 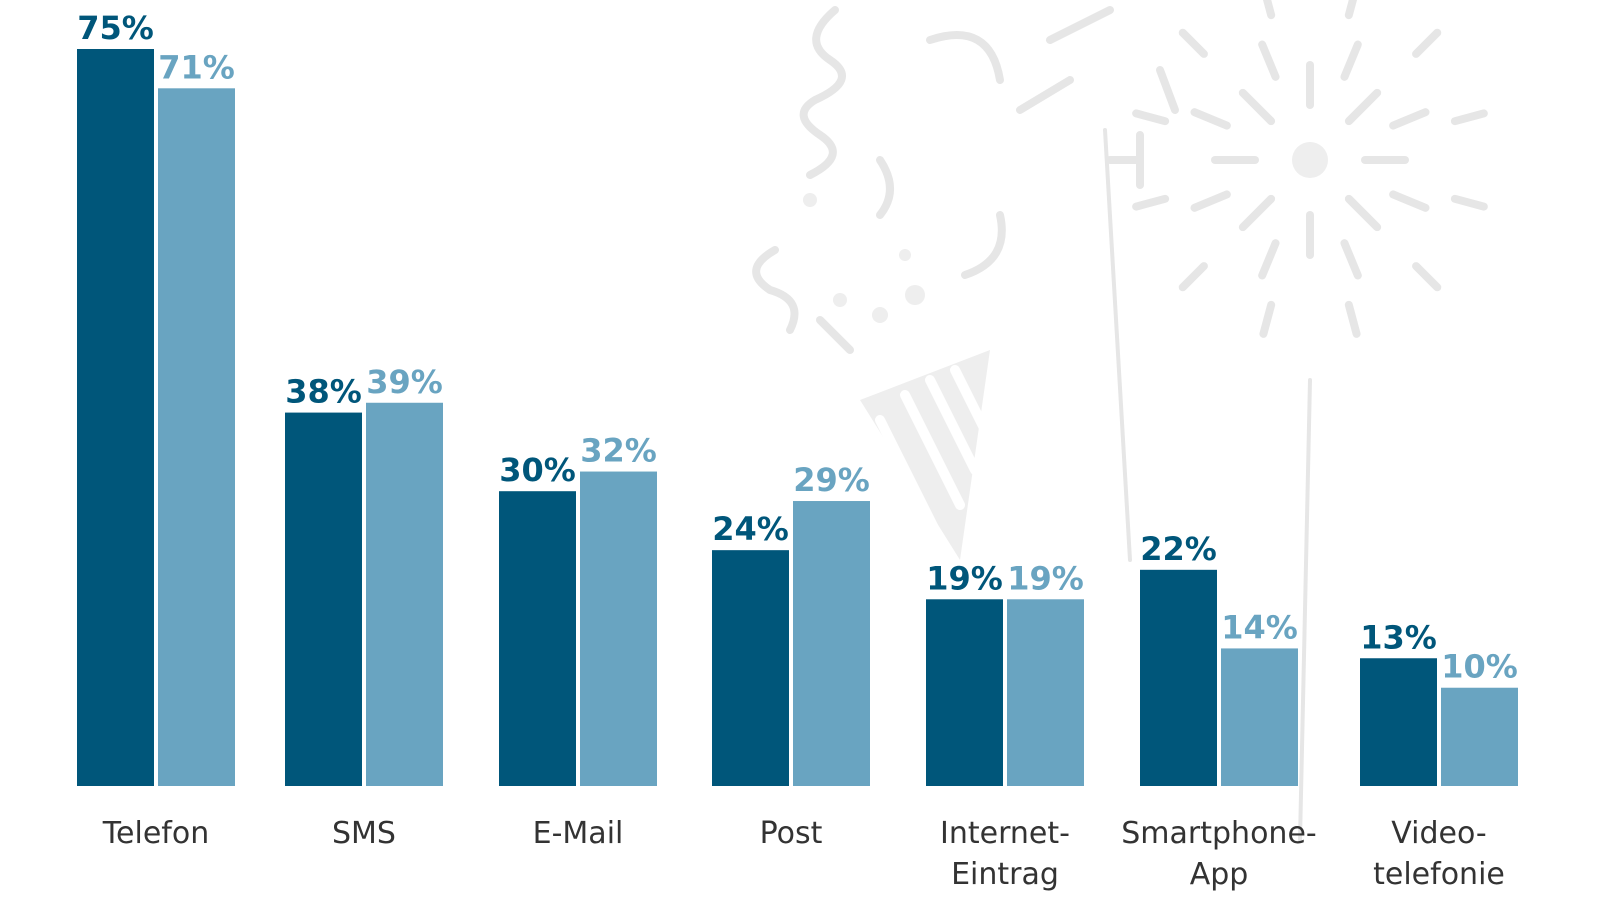 What do you see at coordinates (1218, 711) in the screenshot?
I see `bar-group: 22% 14% Smartphone- App` at bounding box center [1218, 711].